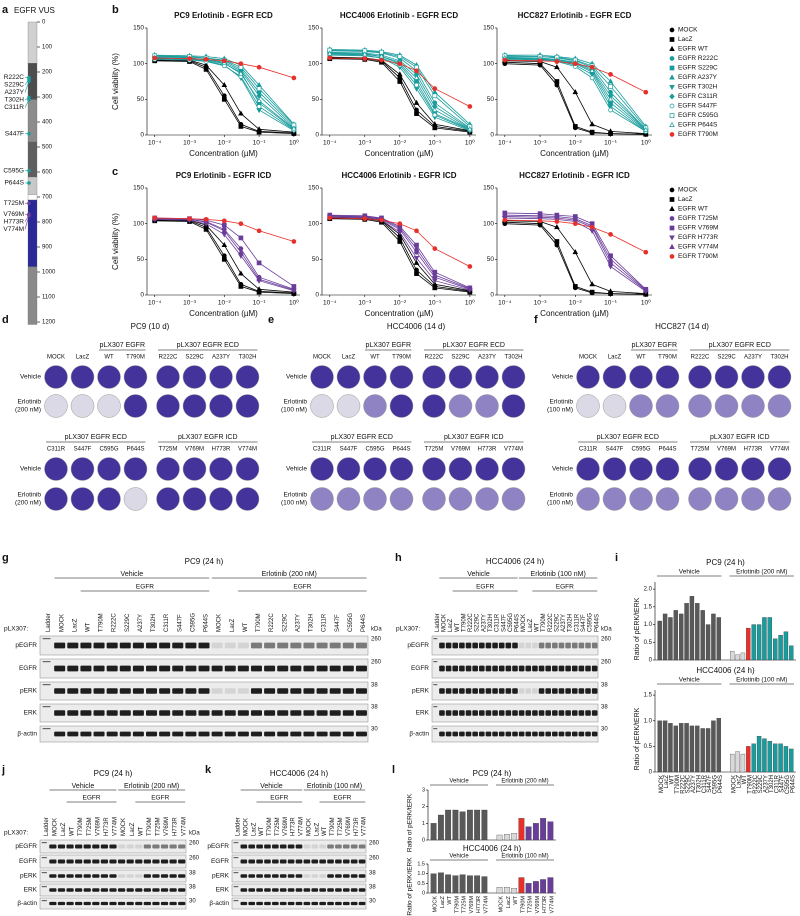 This screenshot has width=800, height=916. I want to click on y-tick-label: 0.5, so click(421, 884).